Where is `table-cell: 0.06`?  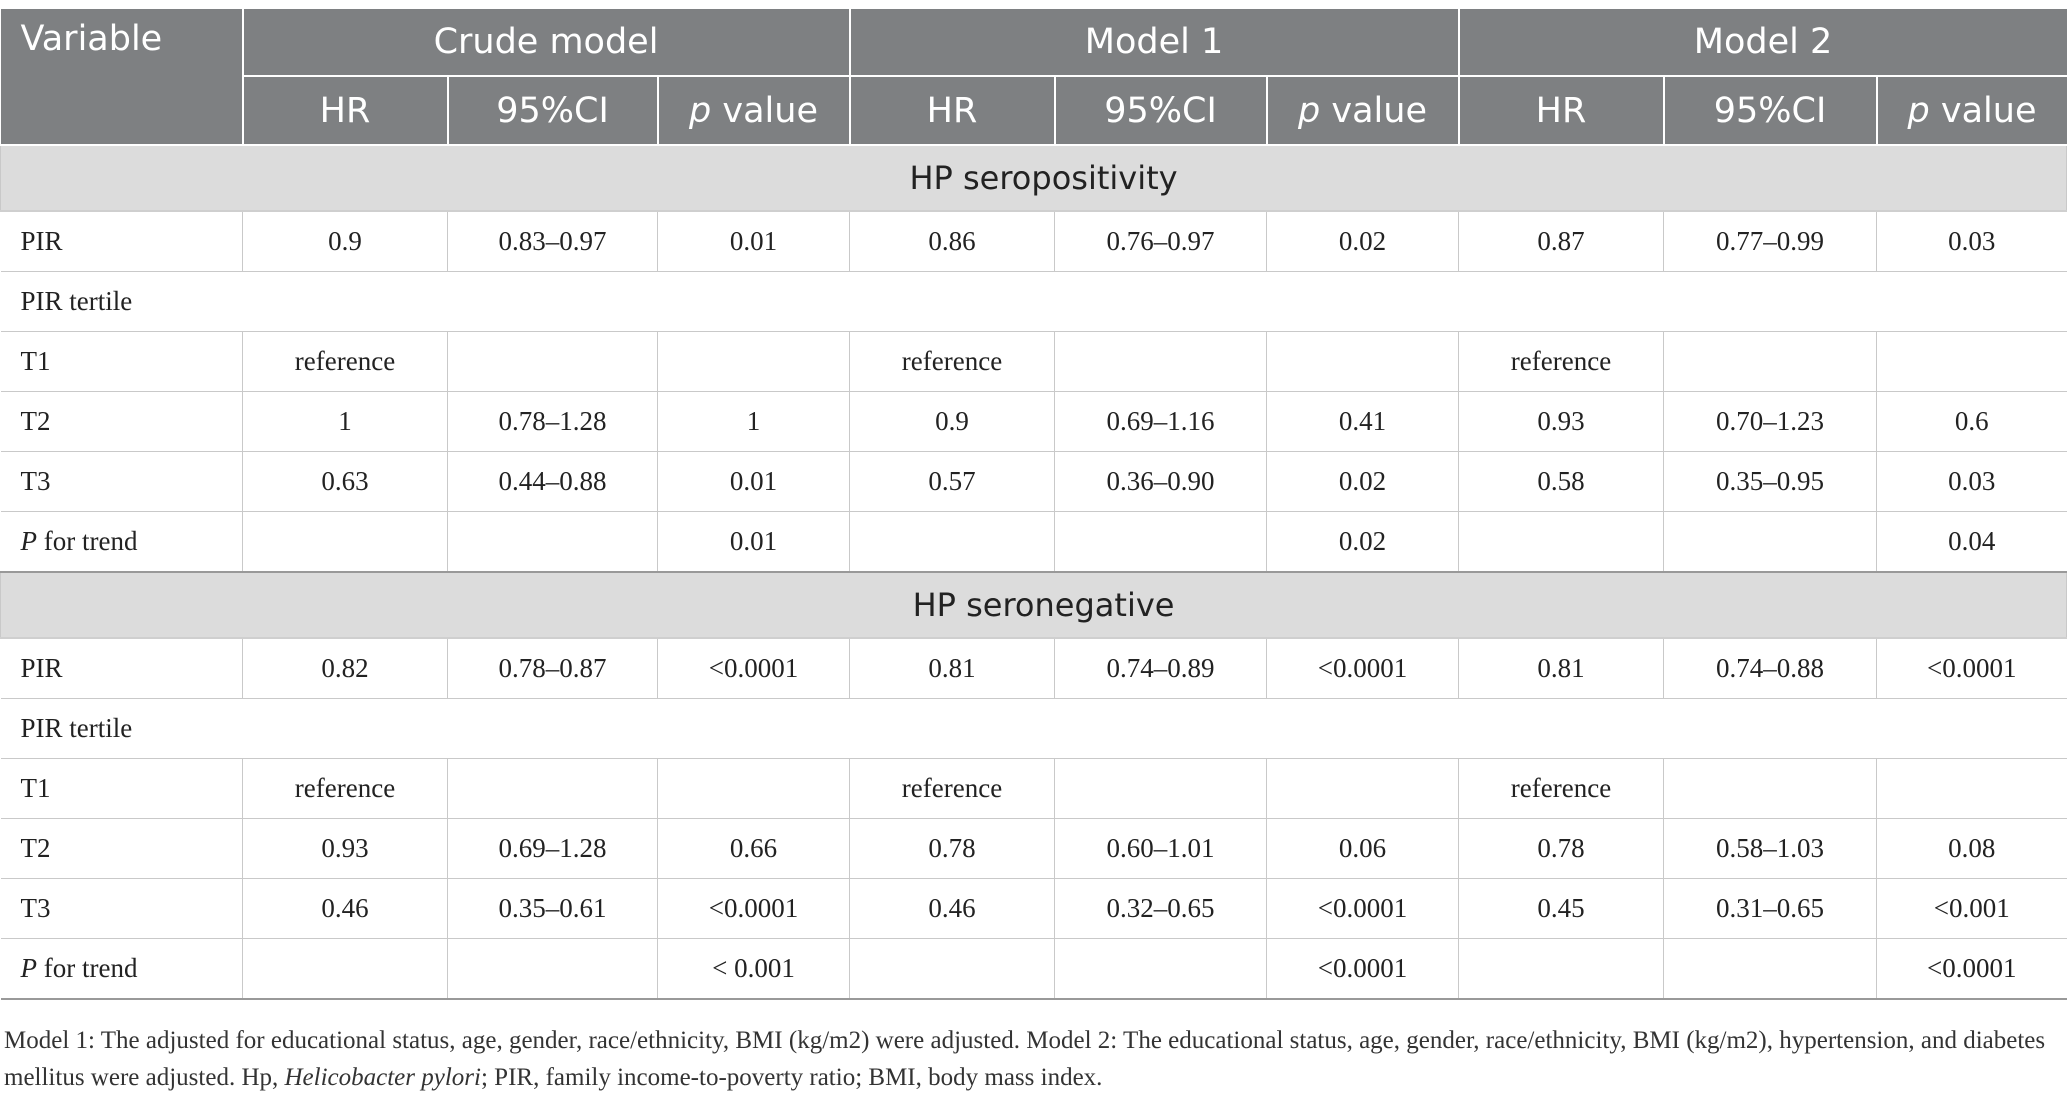 table-cell: 0.06 is located at coordinates (1362, 848).